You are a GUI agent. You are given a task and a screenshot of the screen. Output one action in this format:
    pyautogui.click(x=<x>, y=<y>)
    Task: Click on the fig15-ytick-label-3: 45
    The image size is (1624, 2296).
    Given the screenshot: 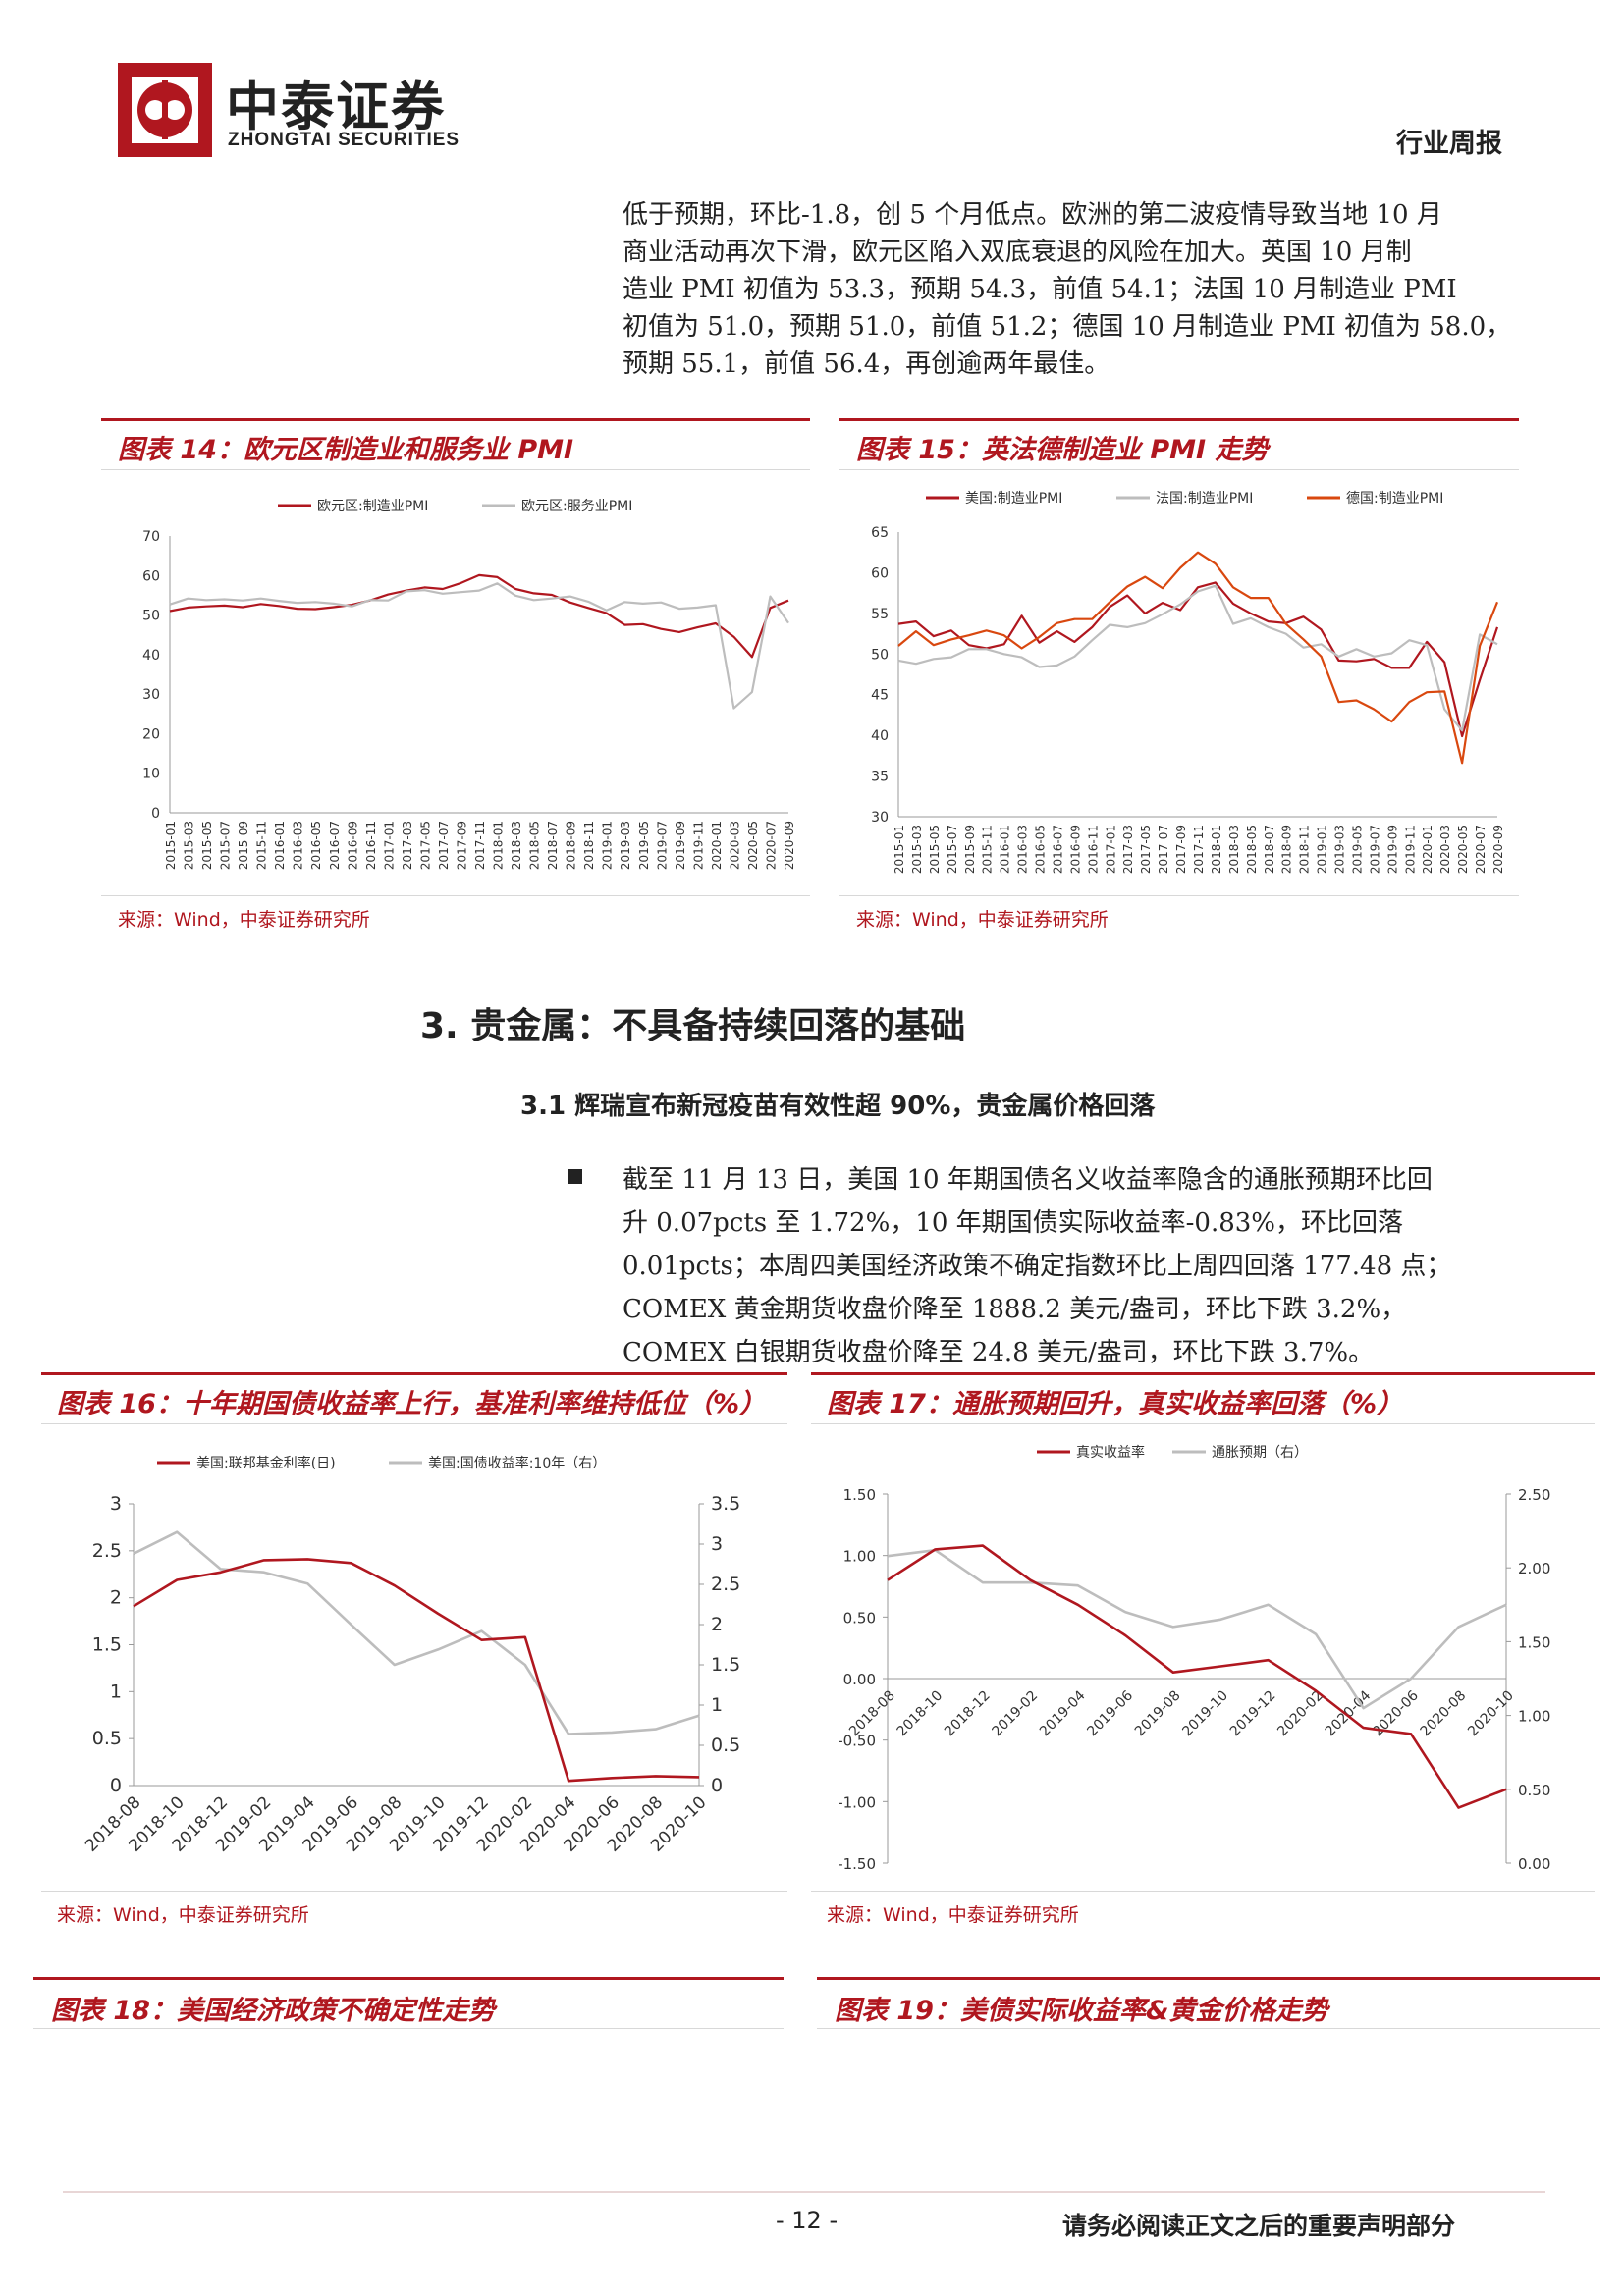 What is the action you would take?
    pyautogui.click(x=880, y=696)
    